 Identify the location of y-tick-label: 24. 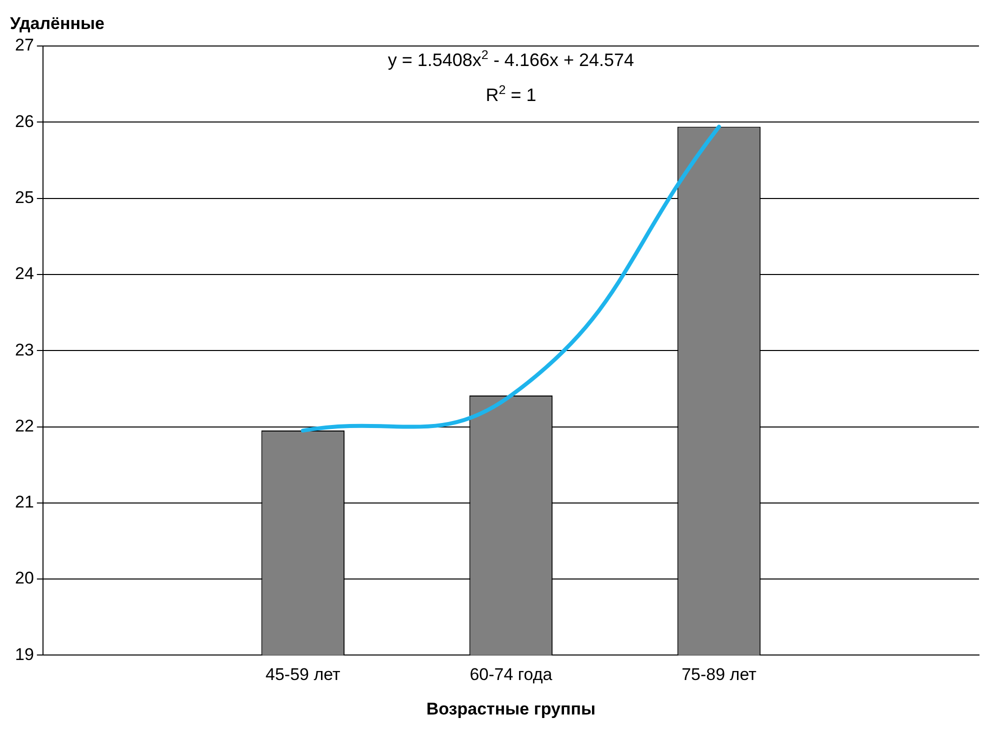
(24, 274).